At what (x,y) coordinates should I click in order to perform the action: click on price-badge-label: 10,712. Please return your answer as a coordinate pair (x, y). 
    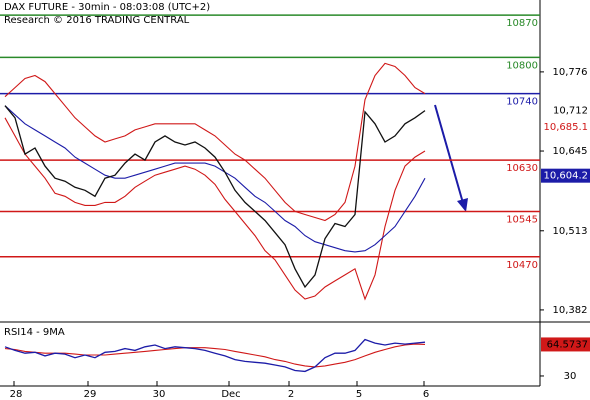
    Looking at the image, I should click on (570, 111).